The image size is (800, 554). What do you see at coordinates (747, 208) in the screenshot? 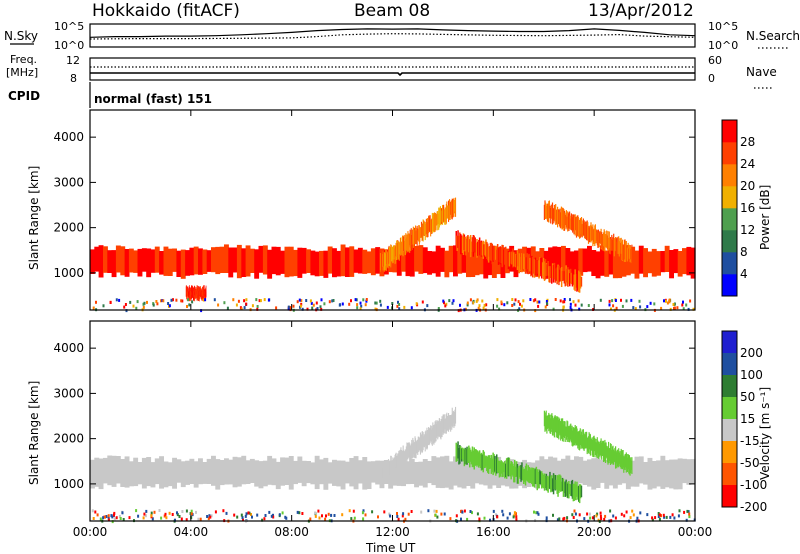
I see `colorbar-tick: 16` at bounding box center [747, 208].